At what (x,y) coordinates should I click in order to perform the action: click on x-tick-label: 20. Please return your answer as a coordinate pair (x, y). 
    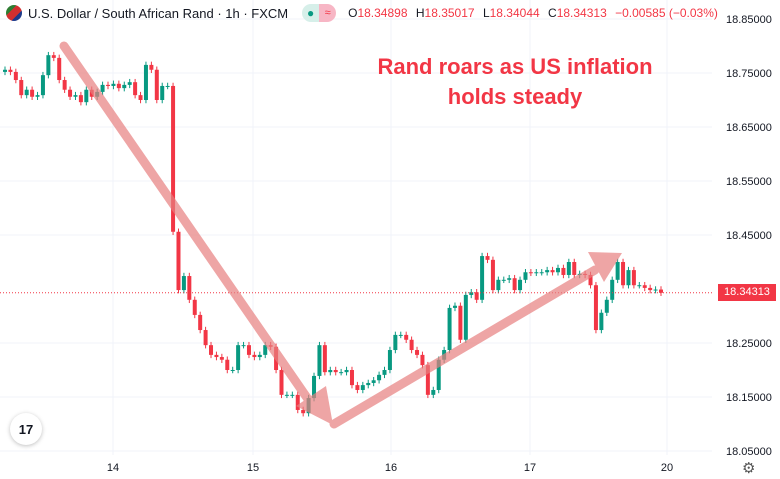
    Looking at the image, I should click on (667, 468).